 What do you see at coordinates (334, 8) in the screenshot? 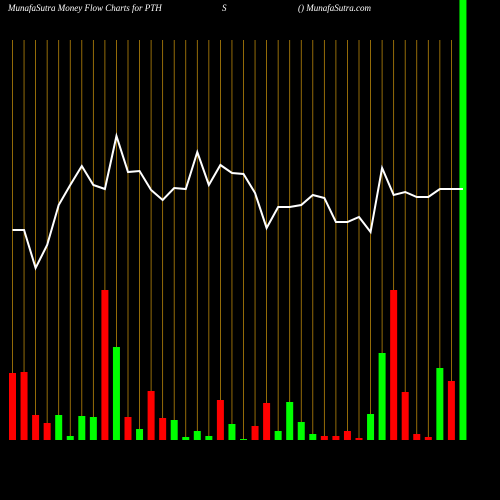
I see `chart-source: () MunafaSutra.com` at bounding box center [334, 8].